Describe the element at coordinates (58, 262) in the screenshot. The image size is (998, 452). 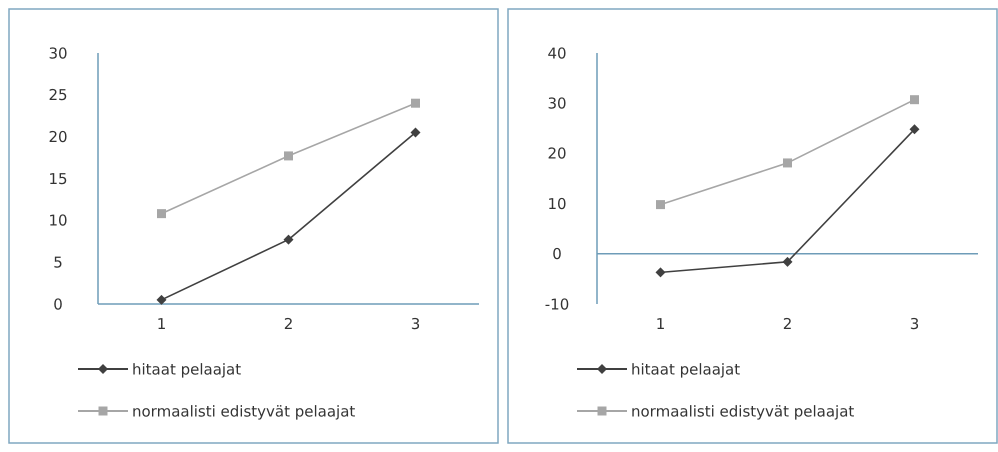
I see `y-tick-label: 5` at that location.